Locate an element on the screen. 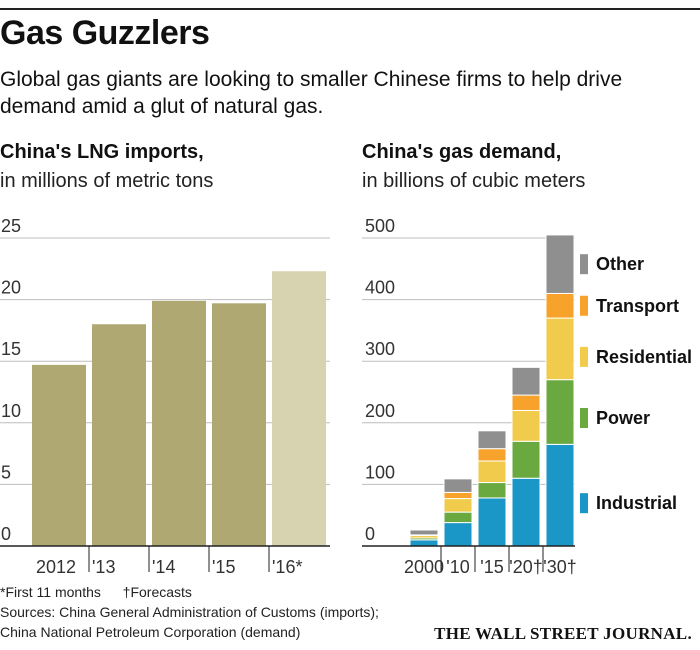 This screenshot has width=700, height=650. lng-x-tick-label: '16* is located at coordinates (287, 567).